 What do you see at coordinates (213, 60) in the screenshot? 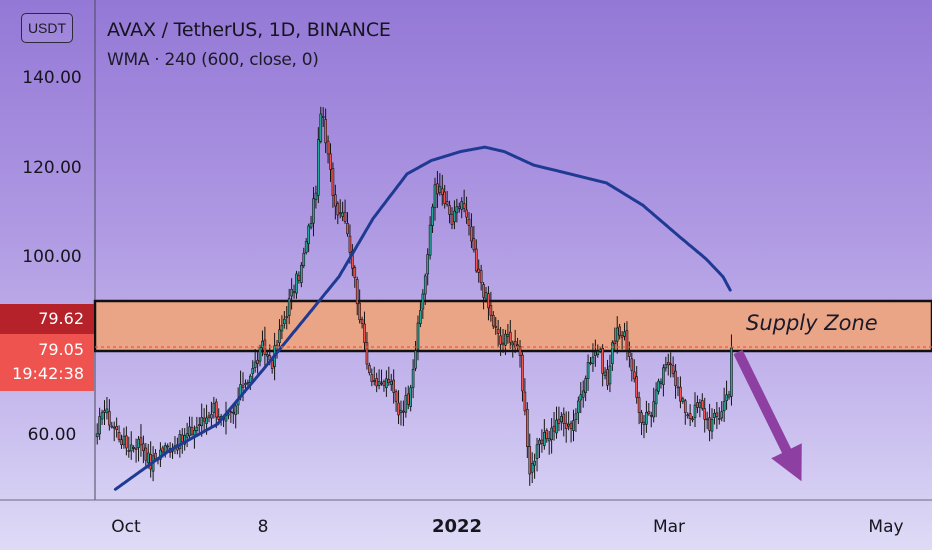
I see `indicator-label: WMA · 240 (600, close, 0)` at bounding box center [213, 60].